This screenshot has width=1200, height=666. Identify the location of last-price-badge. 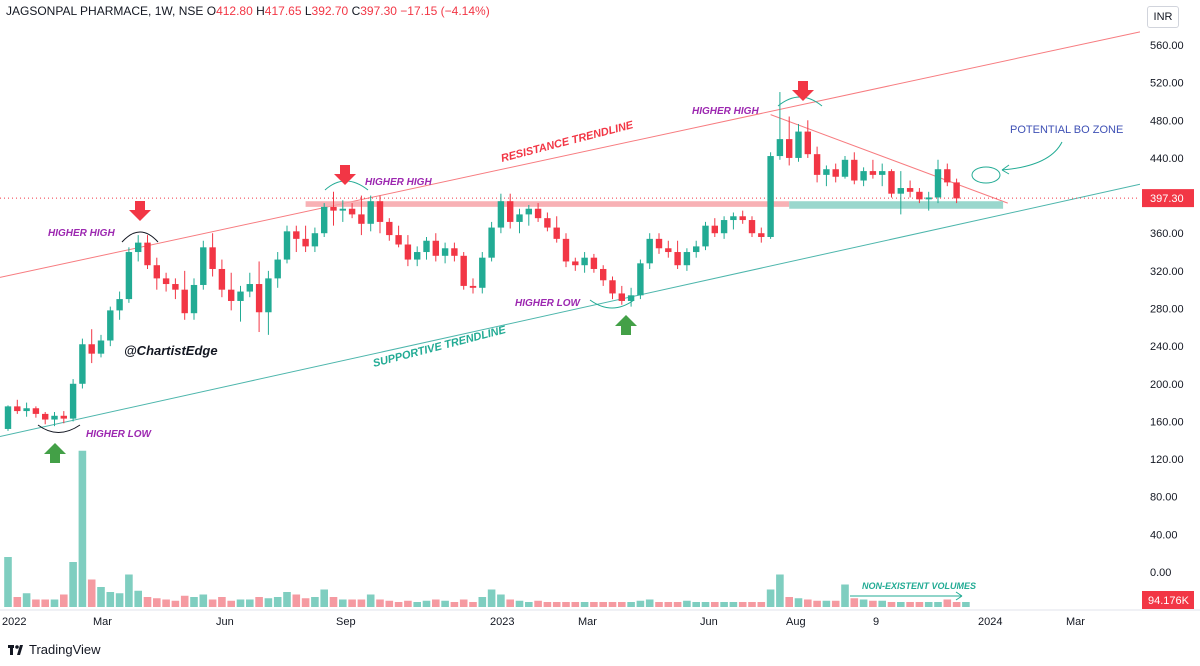
(1168, 198).